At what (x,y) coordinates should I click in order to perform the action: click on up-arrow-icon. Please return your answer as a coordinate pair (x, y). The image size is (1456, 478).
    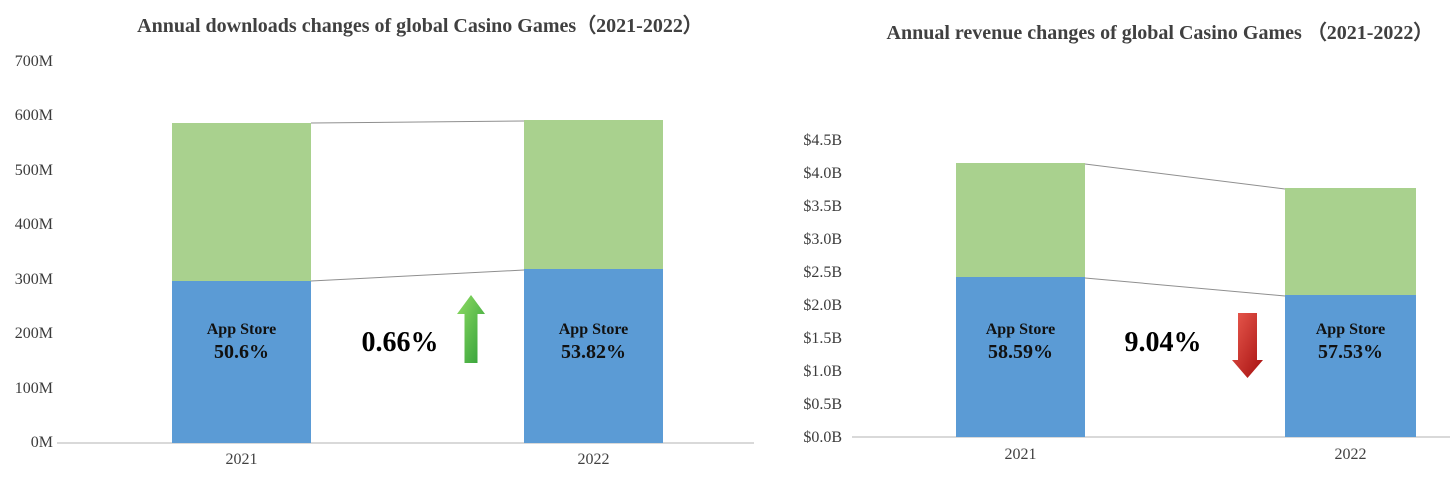
    Looking at the image, I should click on (471, 329).